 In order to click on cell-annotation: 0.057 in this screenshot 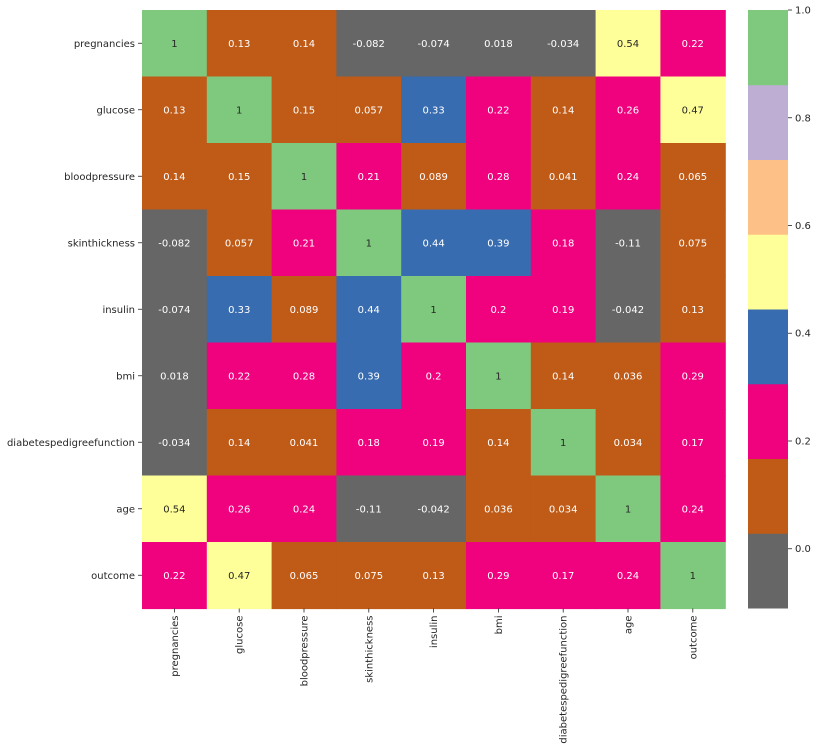, I will do `click(239, 243)`.